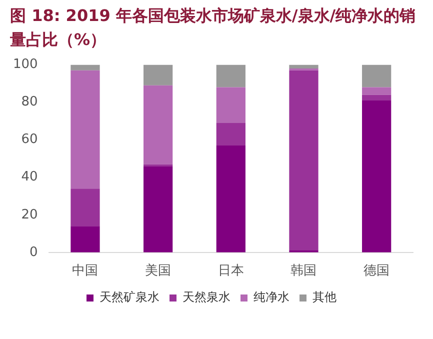 The height and width of the screenshot is (339, 433). I want to click on x-tick-label: 日本, so click(231, 271).